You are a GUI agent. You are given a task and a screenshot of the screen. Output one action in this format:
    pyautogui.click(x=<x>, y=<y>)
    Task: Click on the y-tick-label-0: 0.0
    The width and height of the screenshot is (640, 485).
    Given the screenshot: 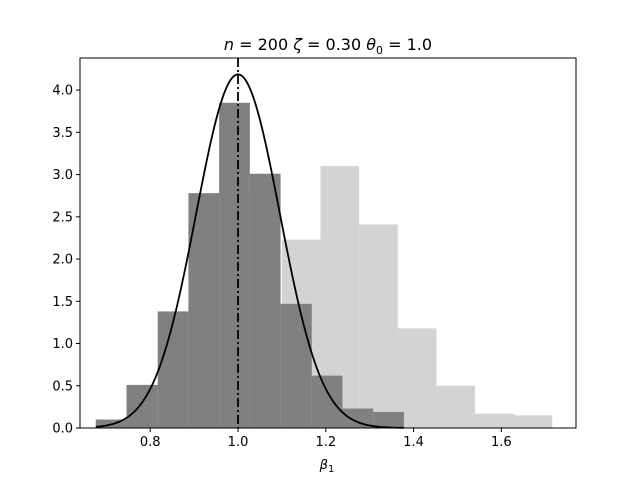 What is the action you would take?
    pyautogui.click(x=62, y=429)
    